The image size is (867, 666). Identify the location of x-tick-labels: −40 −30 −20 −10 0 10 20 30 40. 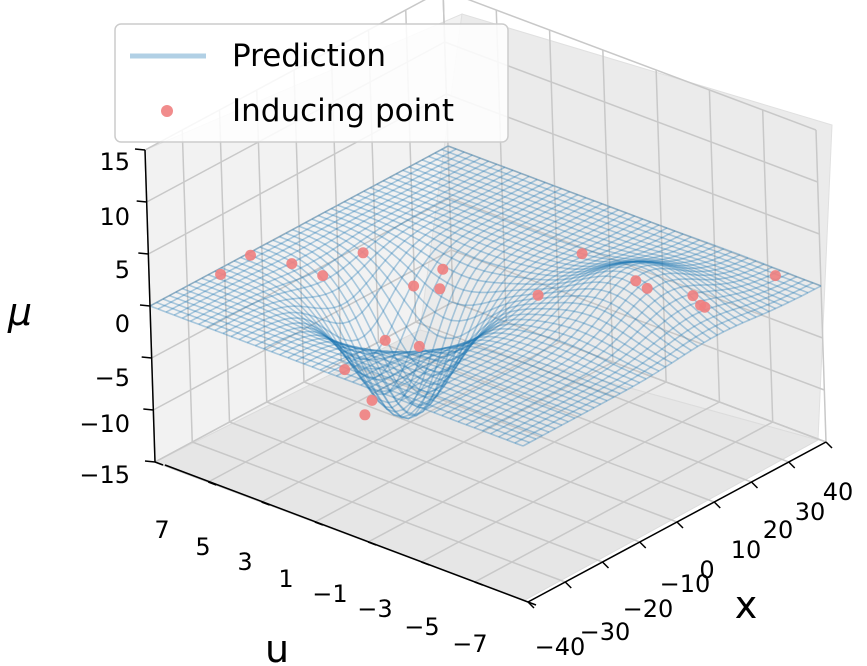
(694, 569).